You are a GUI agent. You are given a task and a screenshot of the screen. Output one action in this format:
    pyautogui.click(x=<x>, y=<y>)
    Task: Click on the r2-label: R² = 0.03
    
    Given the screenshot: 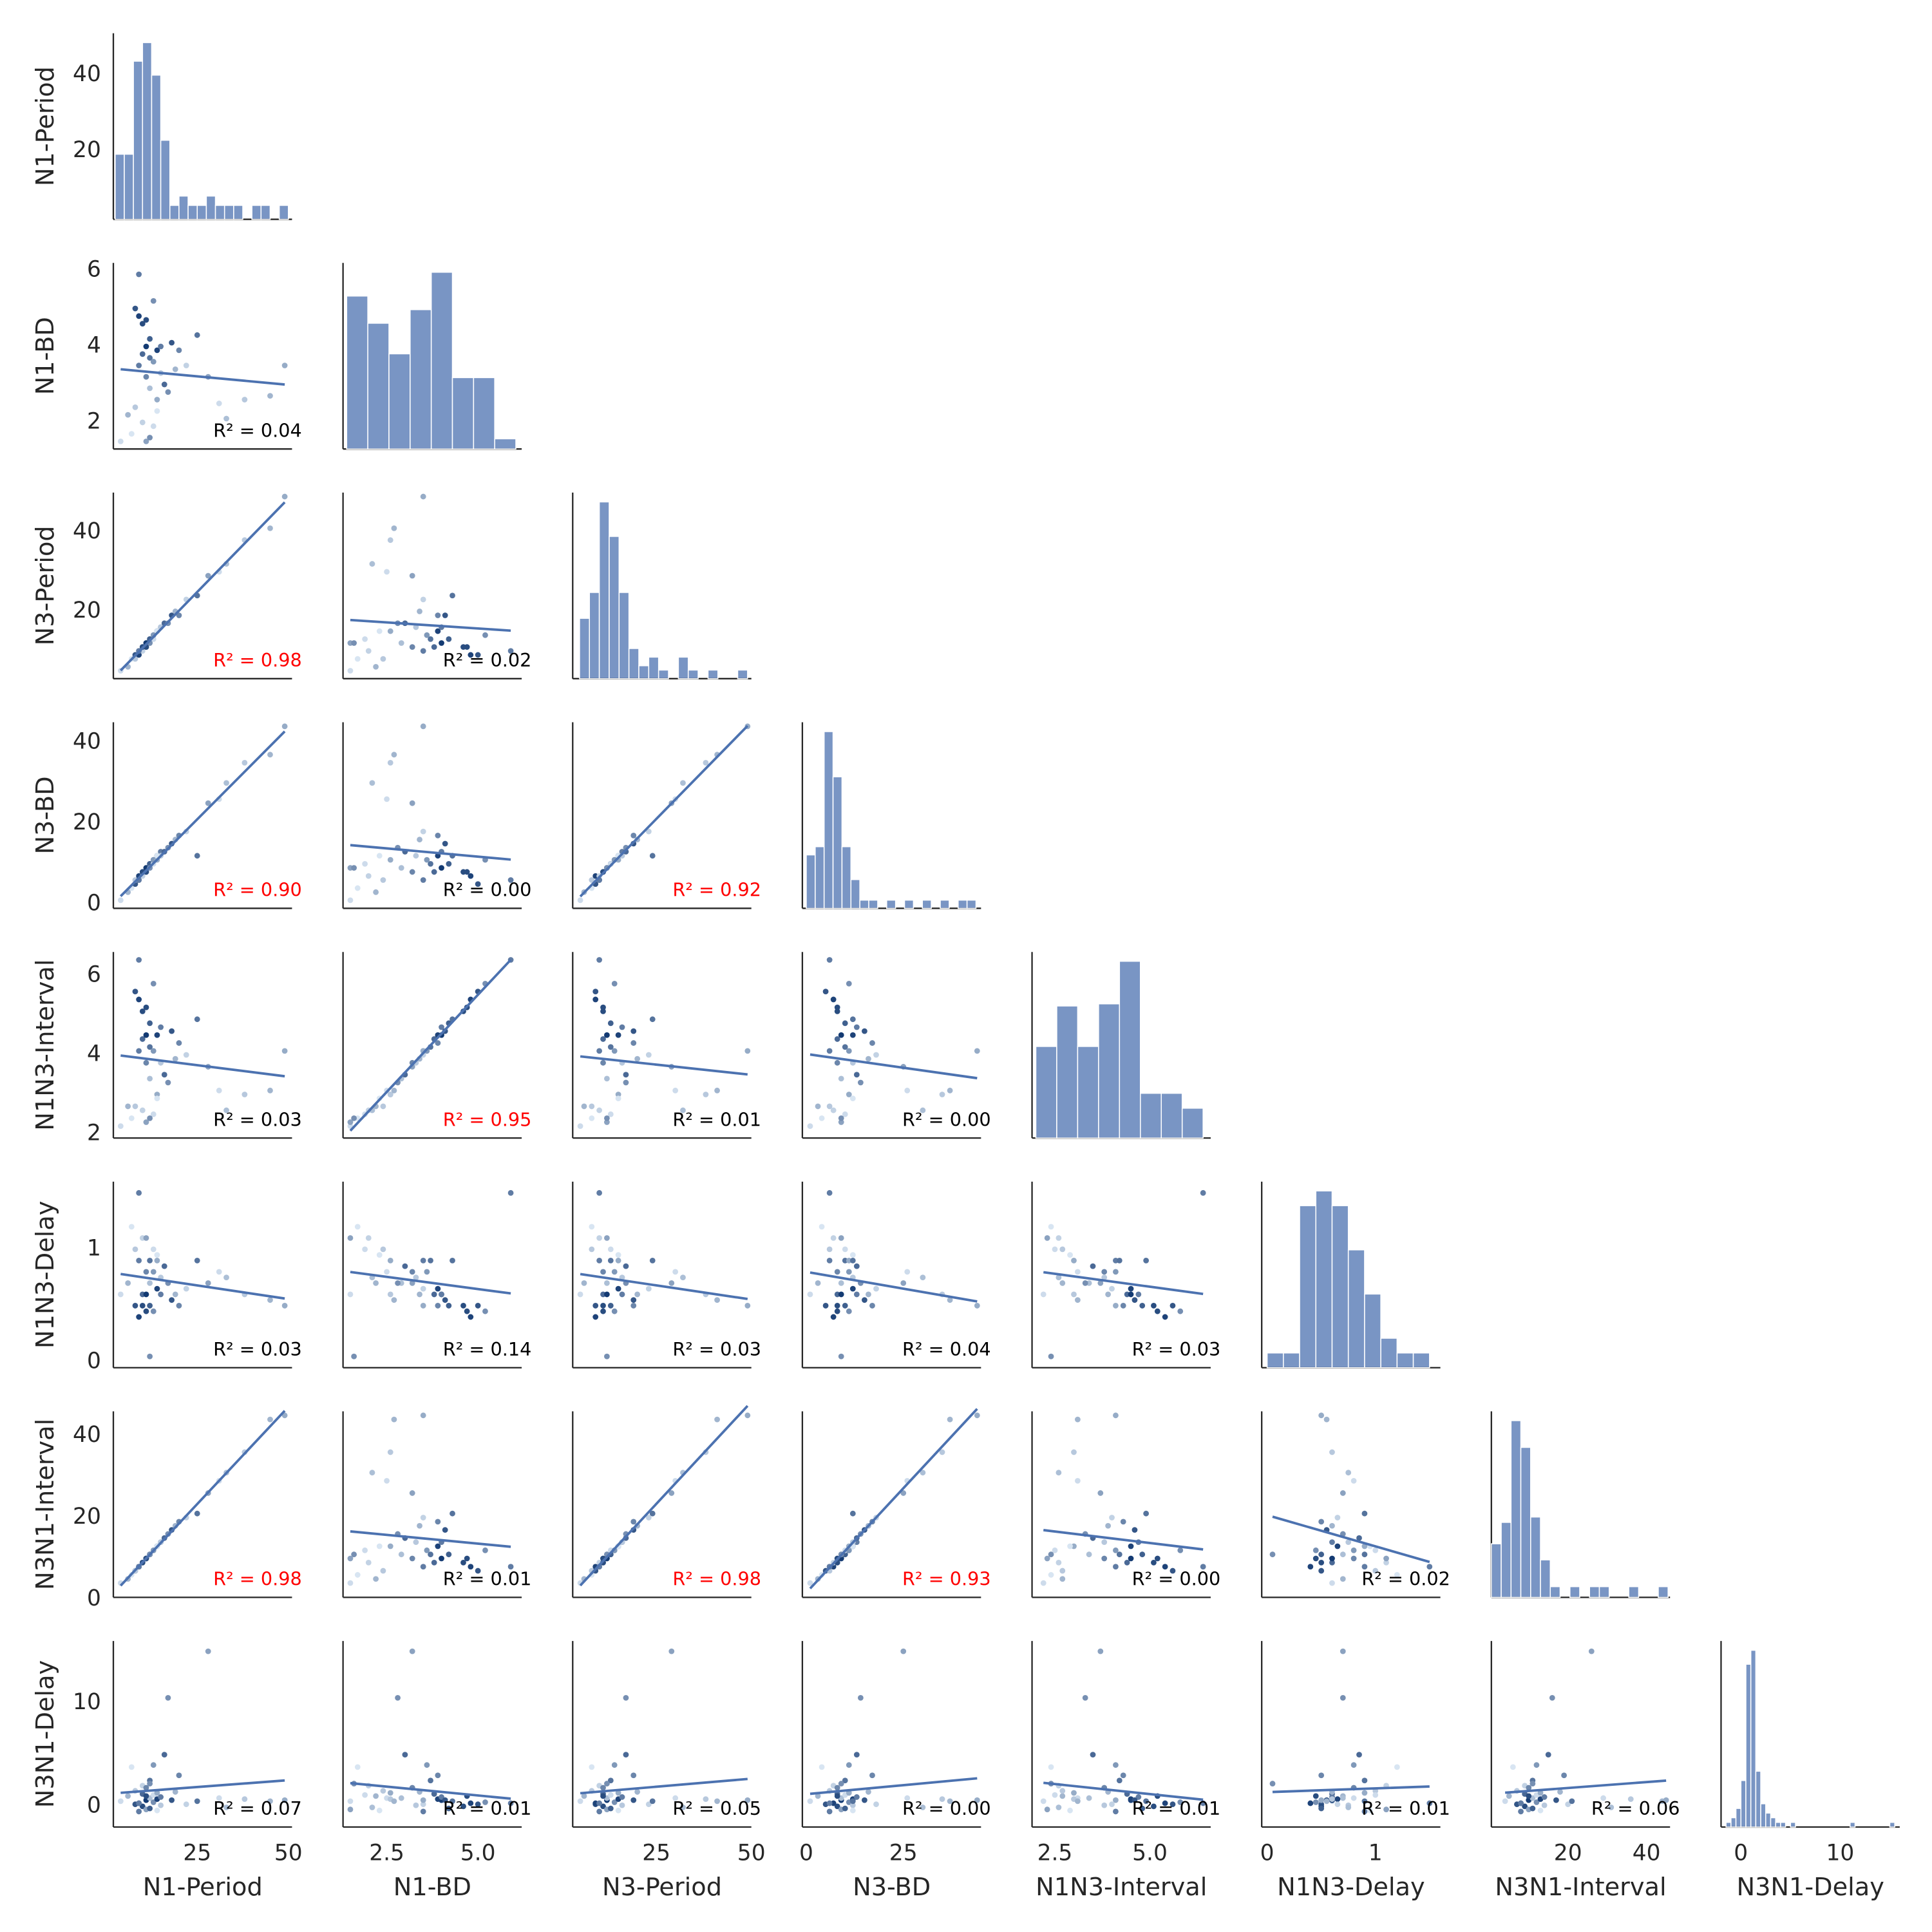 What is the action you would take?
    pyautogui.click(x=1176, y=1349)
    